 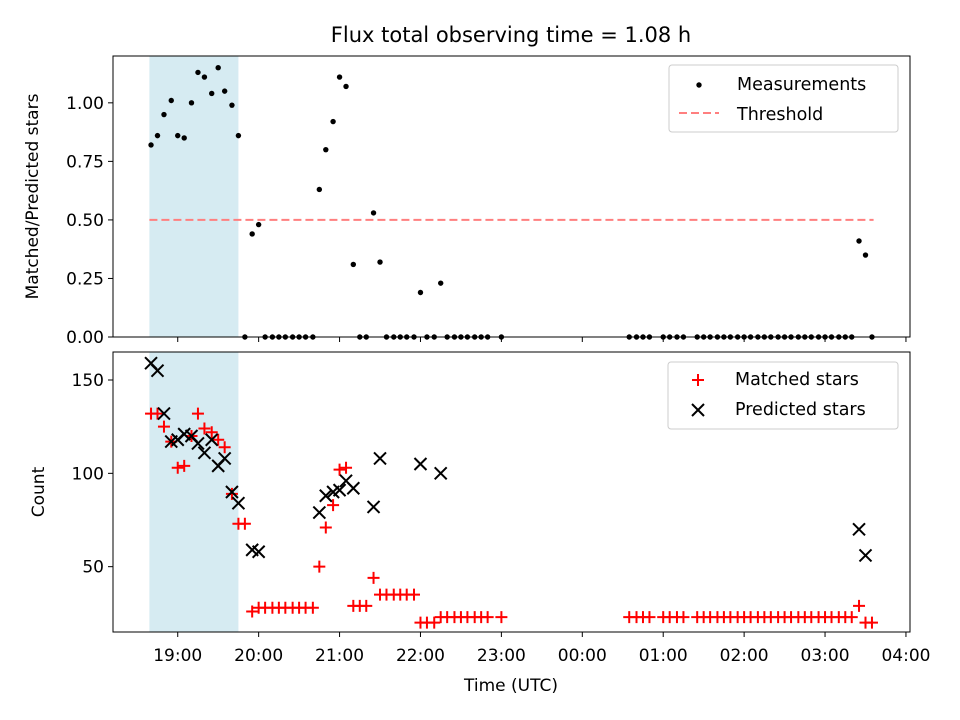 What do you see at coordinates (699, 85) in the screenshot?
I see `legend-measurements-marker` at bounding box center [699, 85].